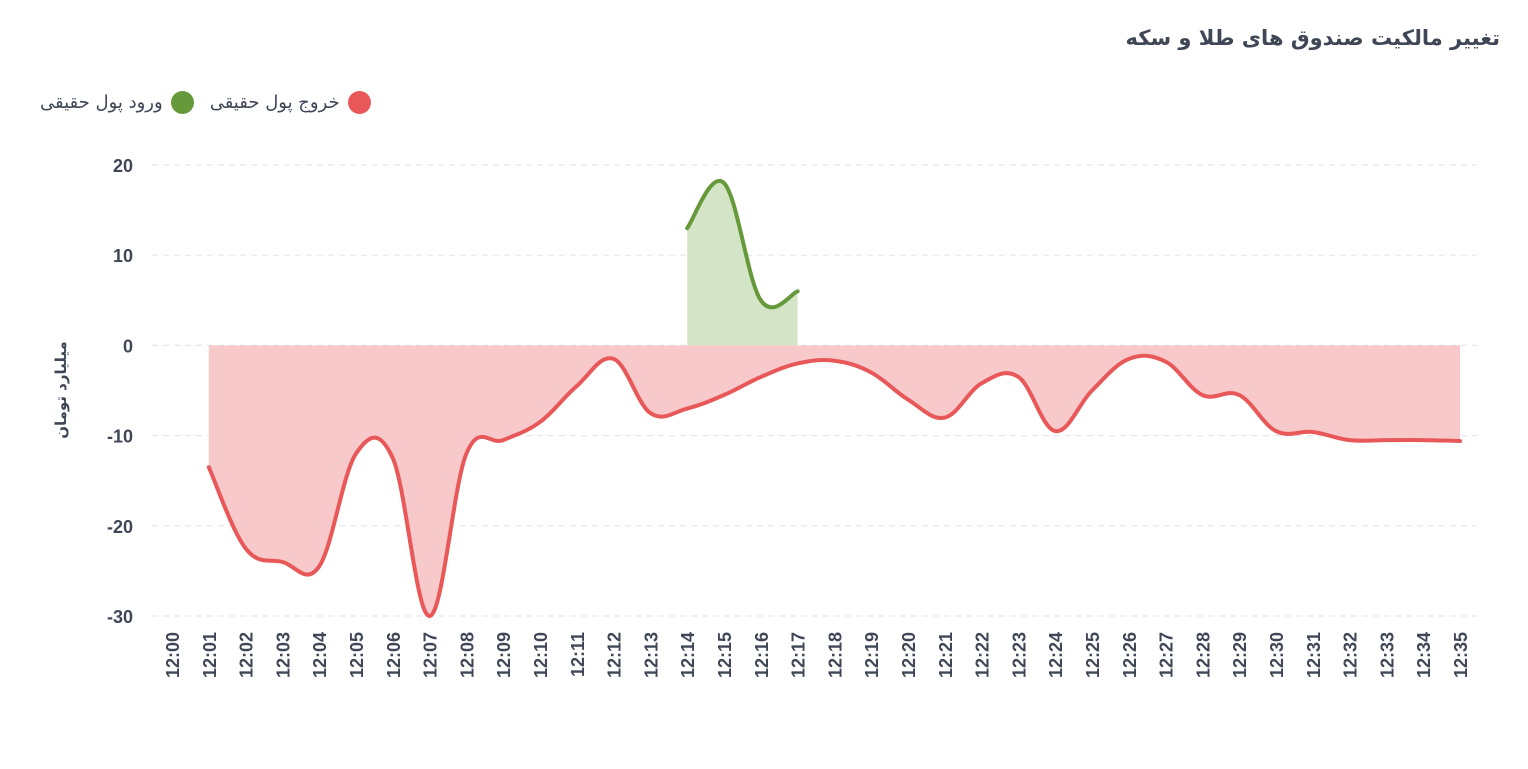  Describe the element at coordinates (1167, 655) in the screenshot. I see `x-tick-label: 12:27` at that location.